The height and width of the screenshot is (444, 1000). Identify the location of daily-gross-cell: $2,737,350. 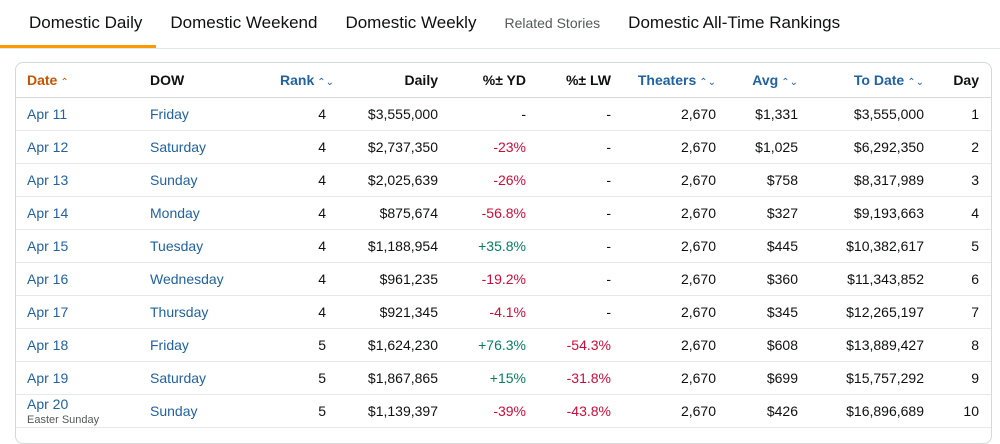
(382, 147).